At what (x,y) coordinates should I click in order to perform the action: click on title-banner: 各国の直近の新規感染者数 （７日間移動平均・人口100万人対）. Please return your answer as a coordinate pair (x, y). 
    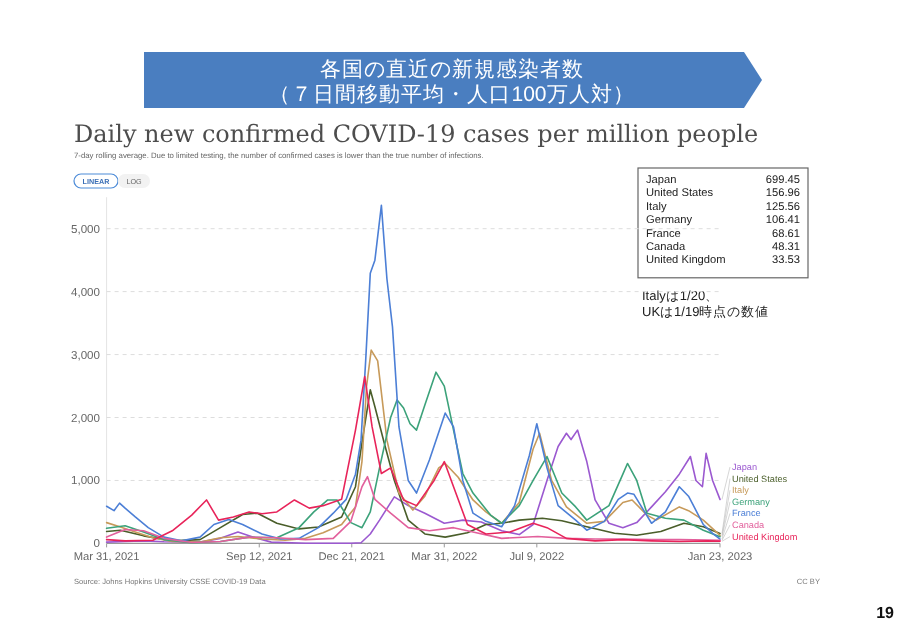
    Looking at the image, I should click on (453, 80).